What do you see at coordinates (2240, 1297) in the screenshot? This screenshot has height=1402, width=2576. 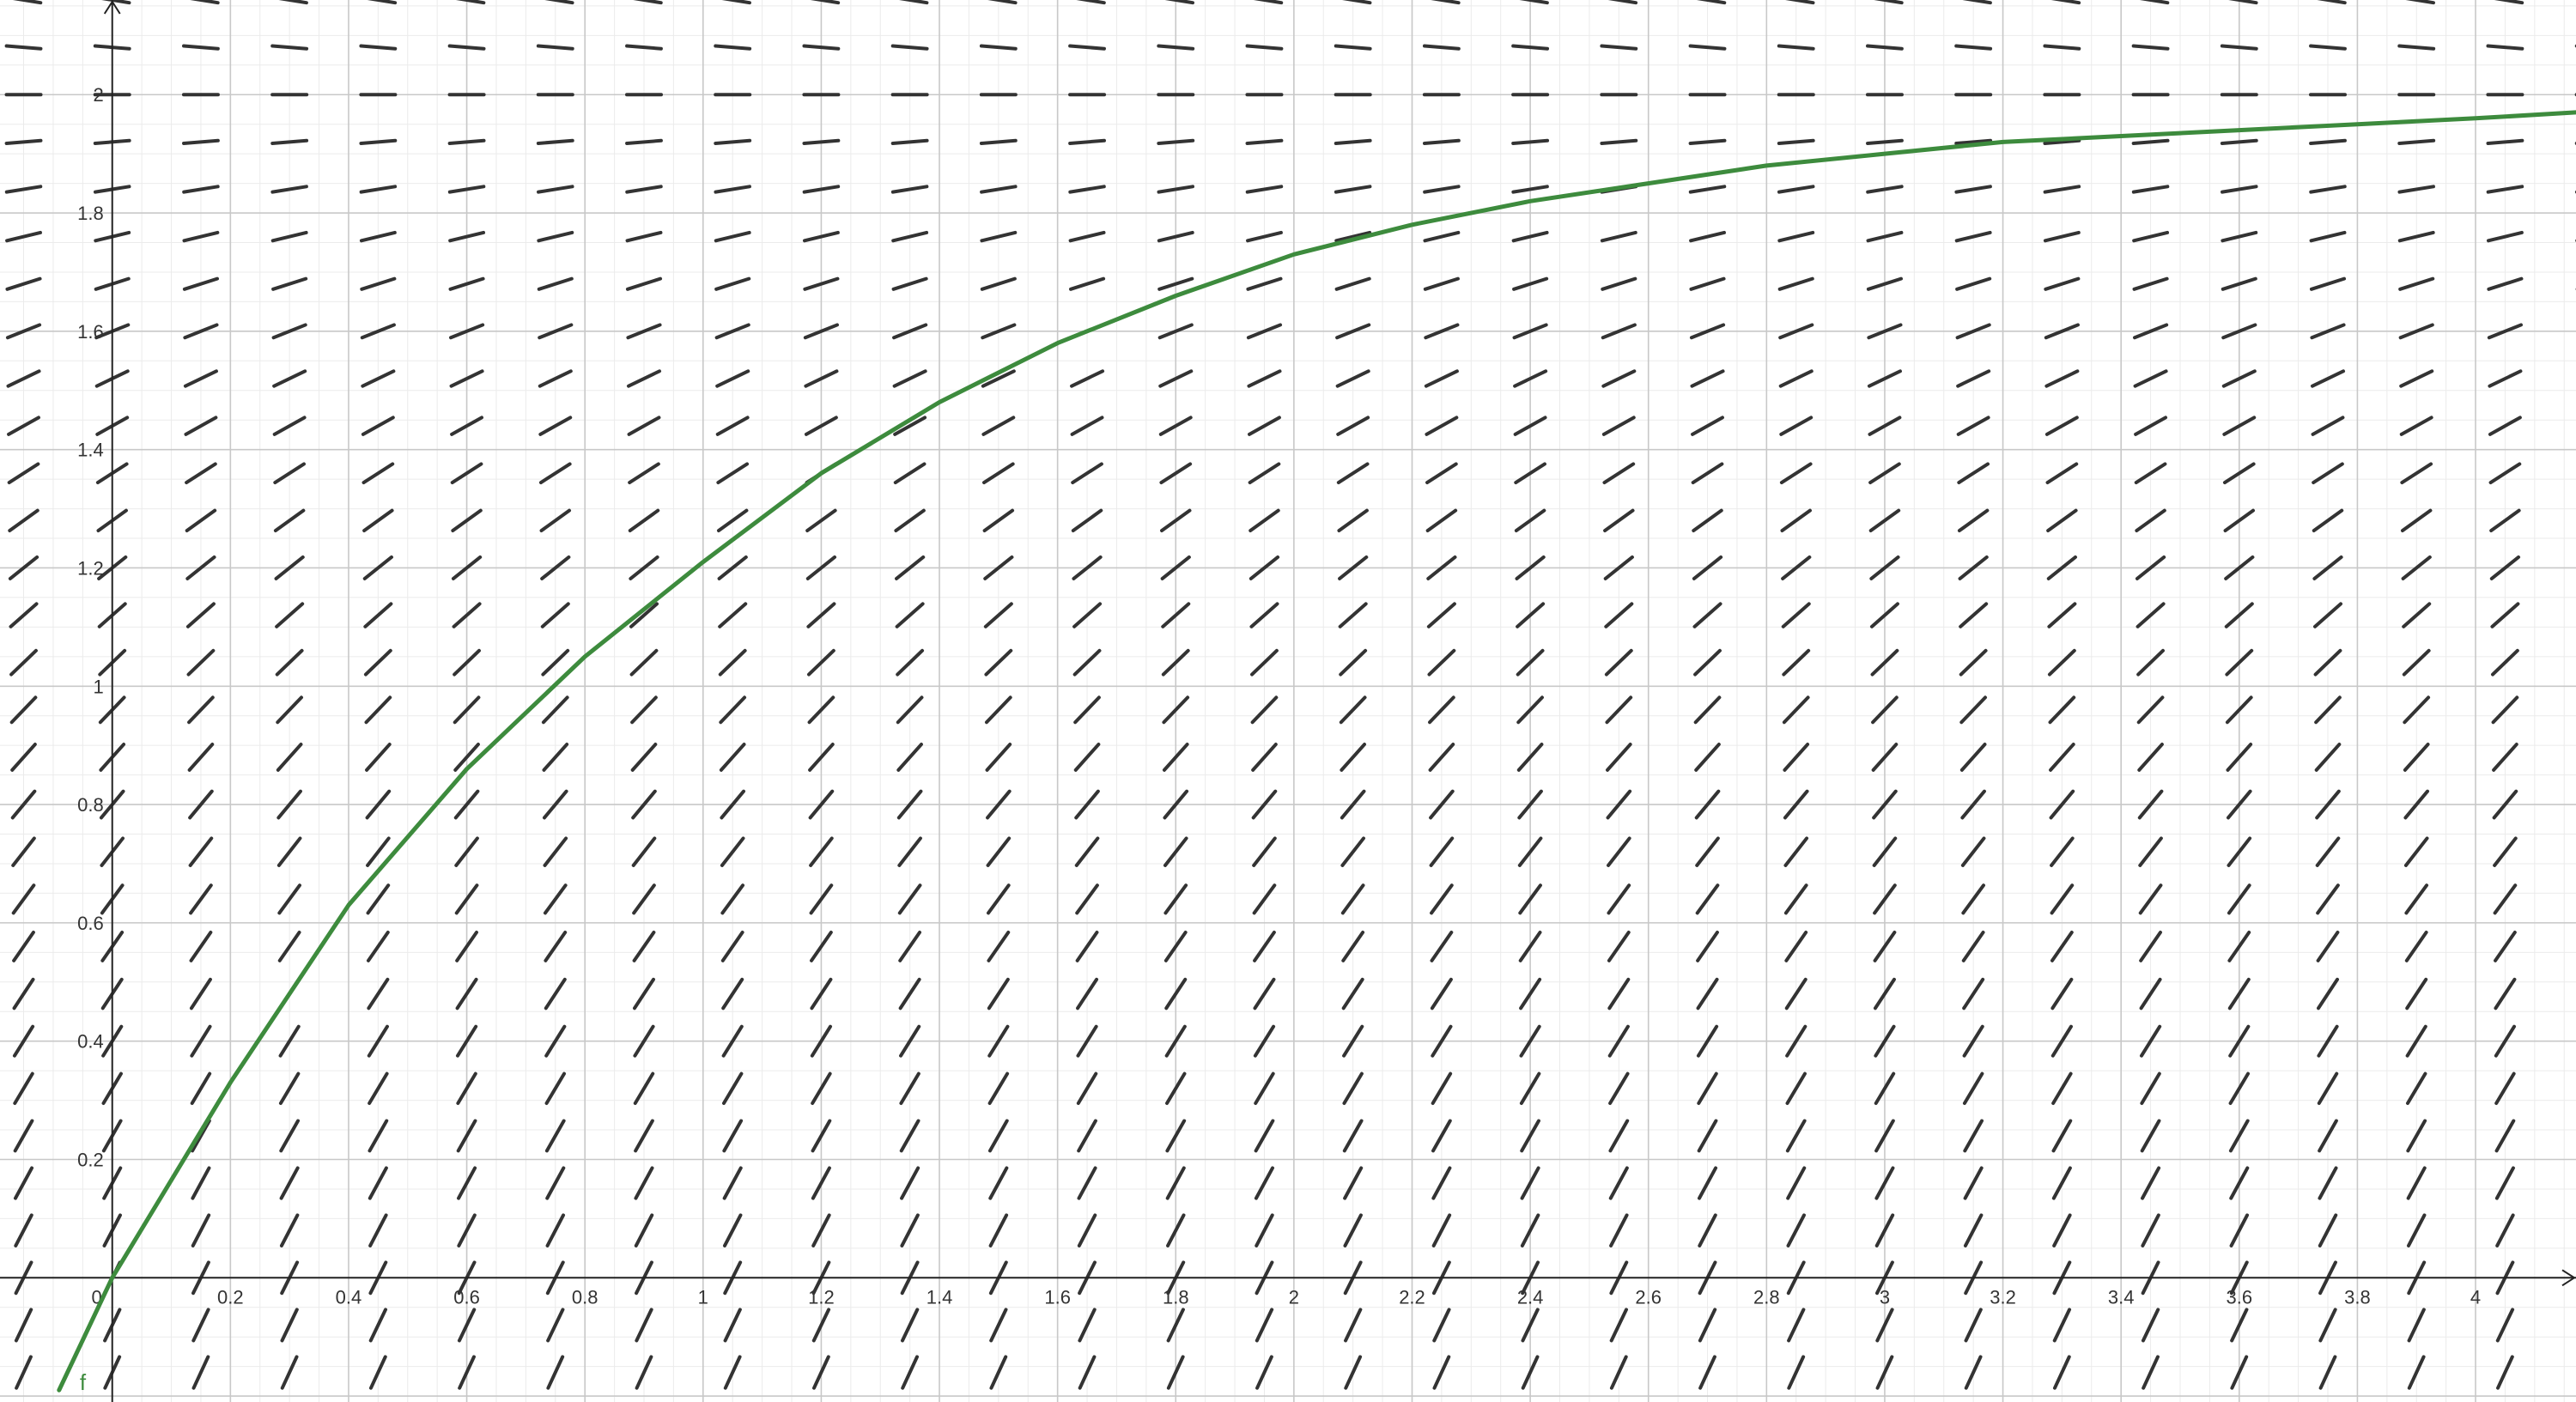 I see `x-tick-label: 3.6` at bounding box center [2240, 1297].